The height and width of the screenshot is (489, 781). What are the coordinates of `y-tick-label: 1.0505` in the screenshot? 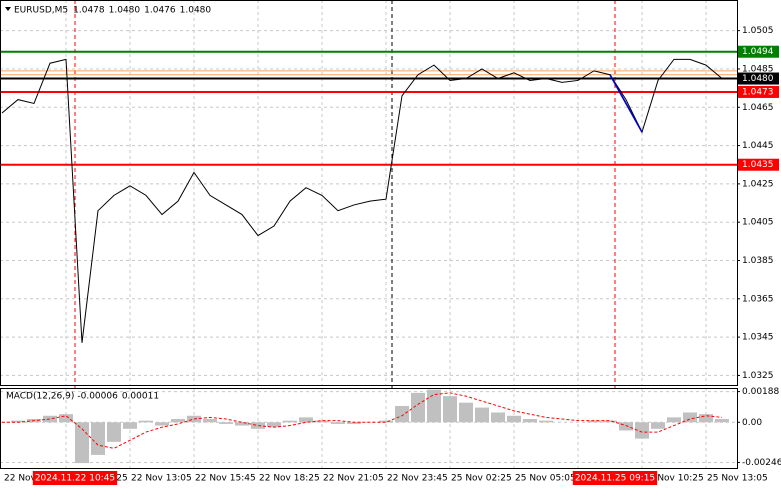 It's located at (758, 31).